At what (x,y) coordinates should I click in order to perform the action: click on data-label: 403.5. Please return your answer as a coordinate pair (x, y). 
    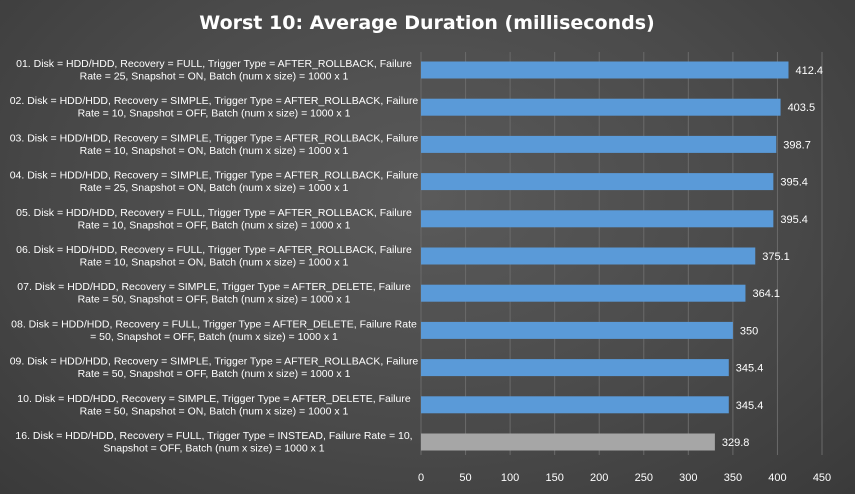
    Looking at the image, I should click on (802, 108).